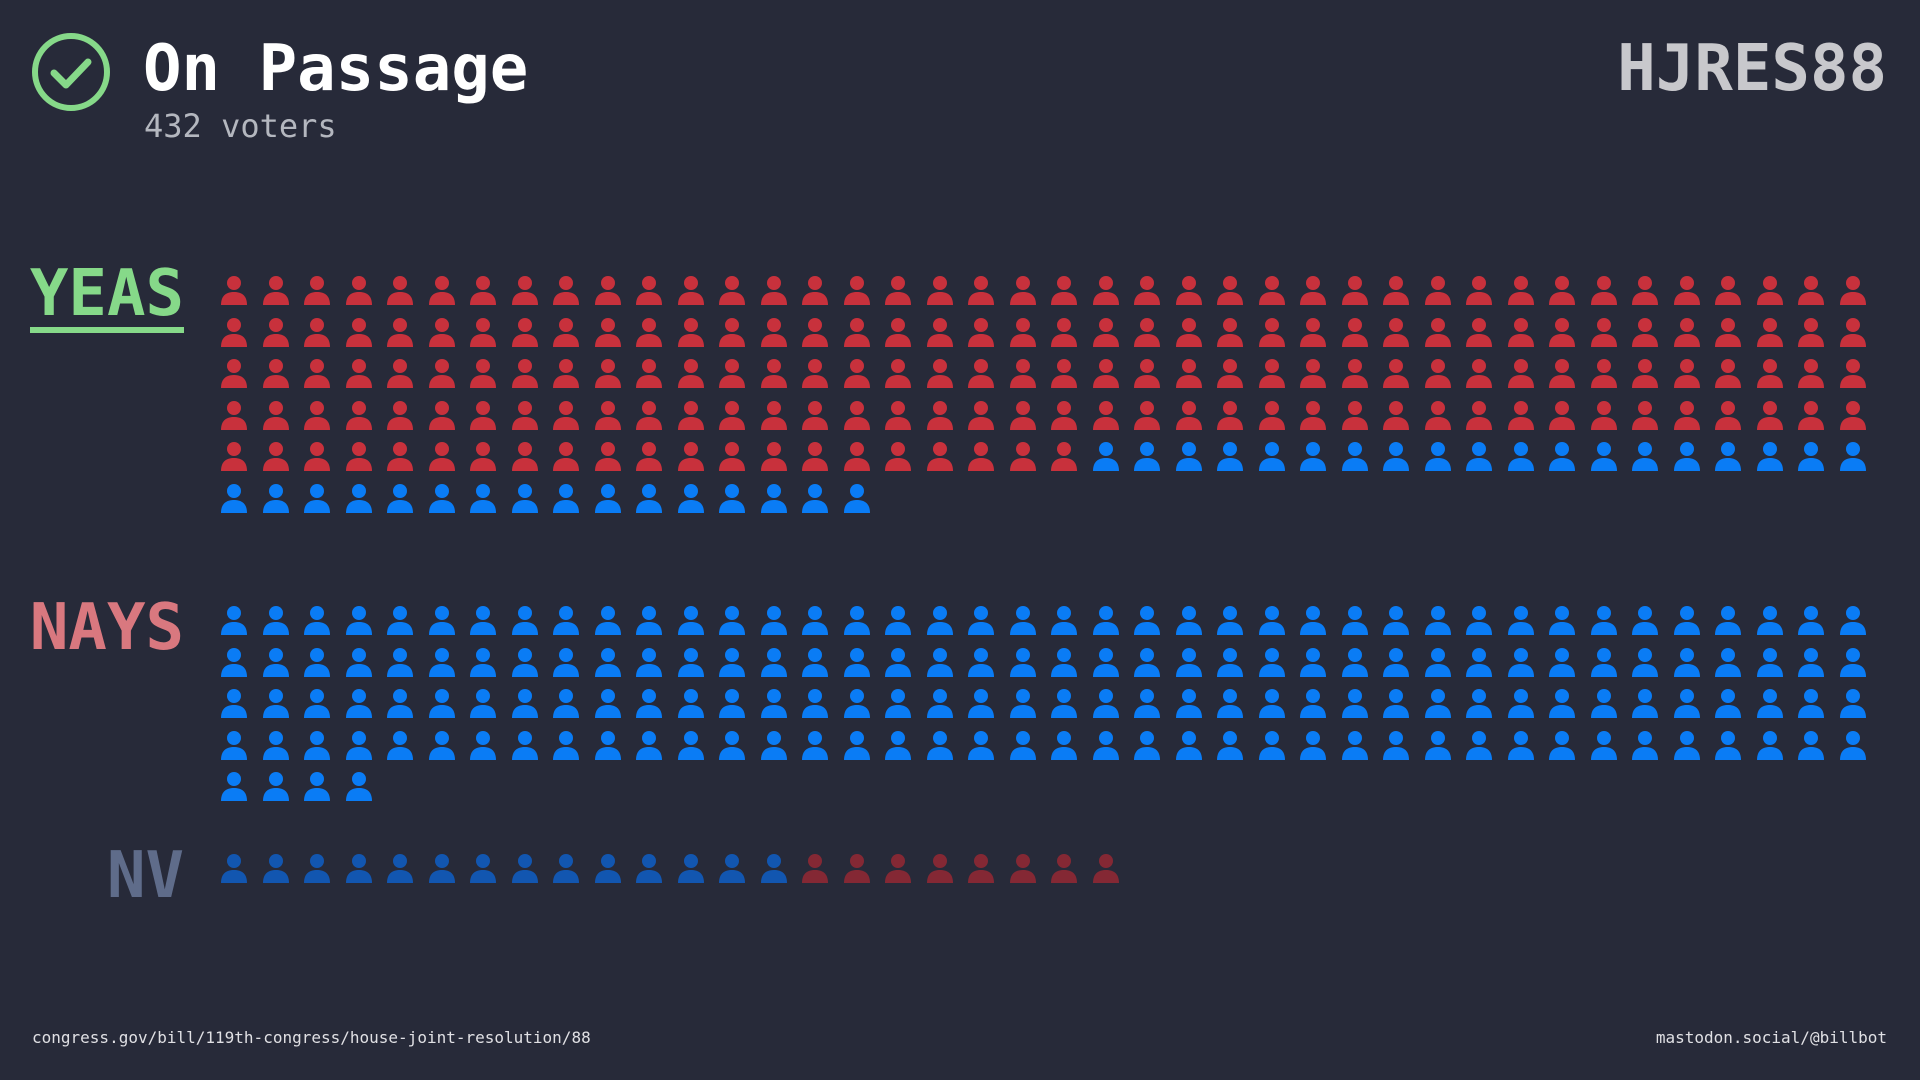 The width and height of the screenshot is (1920, 1080). Describe the element at coordinates (240, 126) in the screenshot. I see `voter-count: 432 voters` at that location.